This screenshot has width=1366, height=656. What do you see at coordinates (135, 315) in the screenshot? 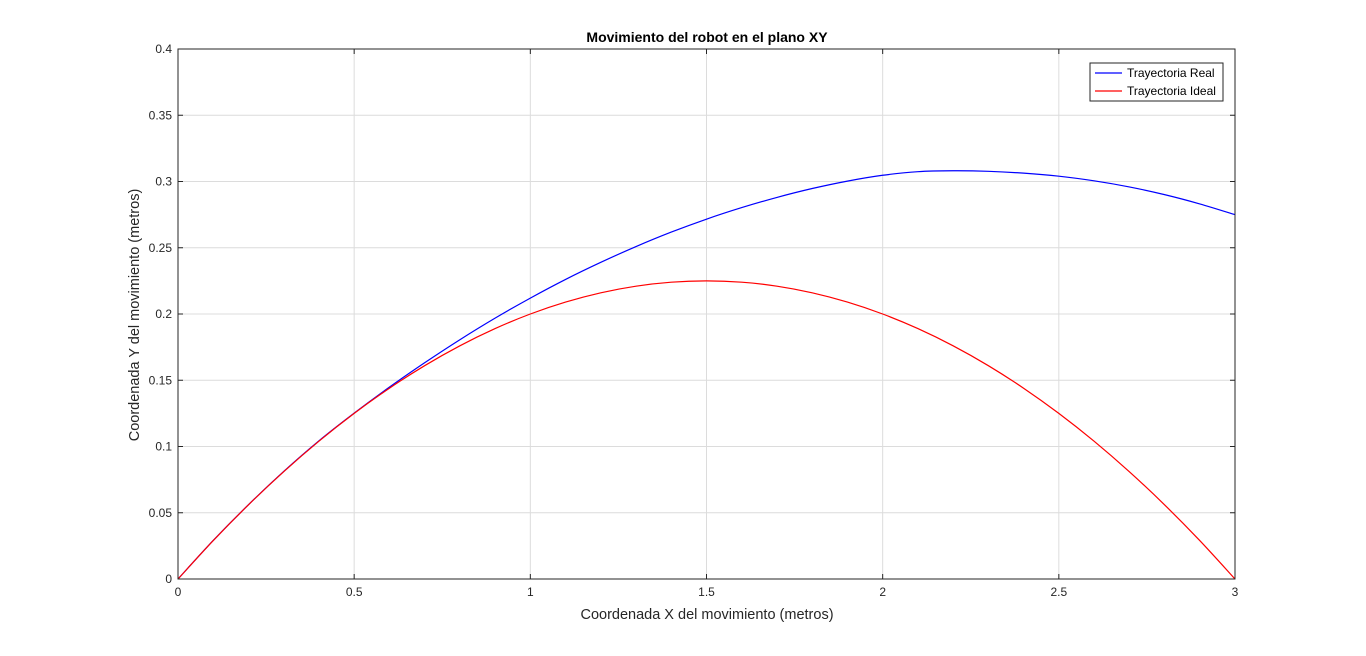
I see `y-axis-label: Coordenada Y del movimiento (metros)` at bounding box center [135, 315].